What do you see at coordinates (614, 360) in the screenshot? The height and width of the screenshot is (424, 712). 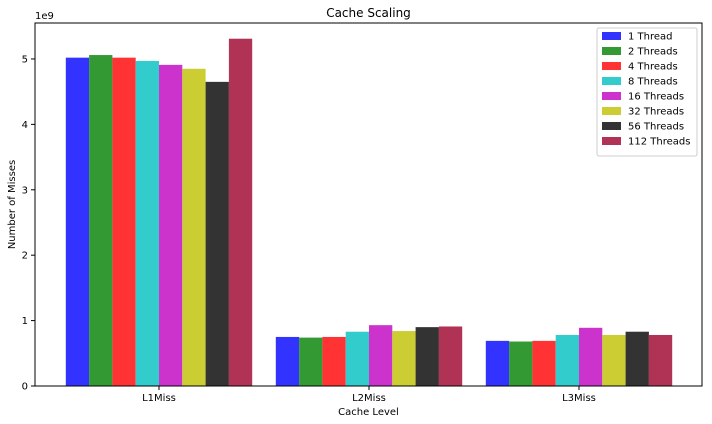 I see `bar-l3miss-32-threads` at bounding box center [614, 360].